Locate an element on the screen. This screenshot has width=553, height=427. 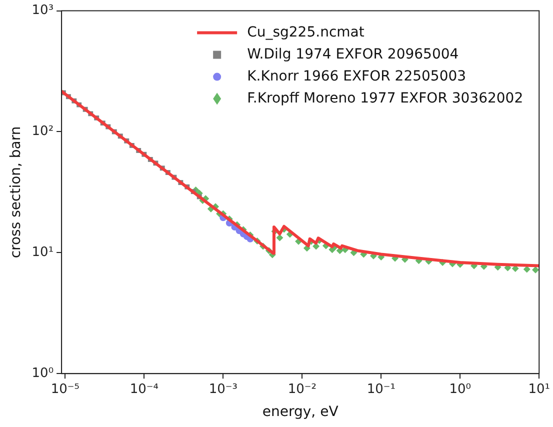
y-tick-label: 10³ is located at coordinates (43, 10).